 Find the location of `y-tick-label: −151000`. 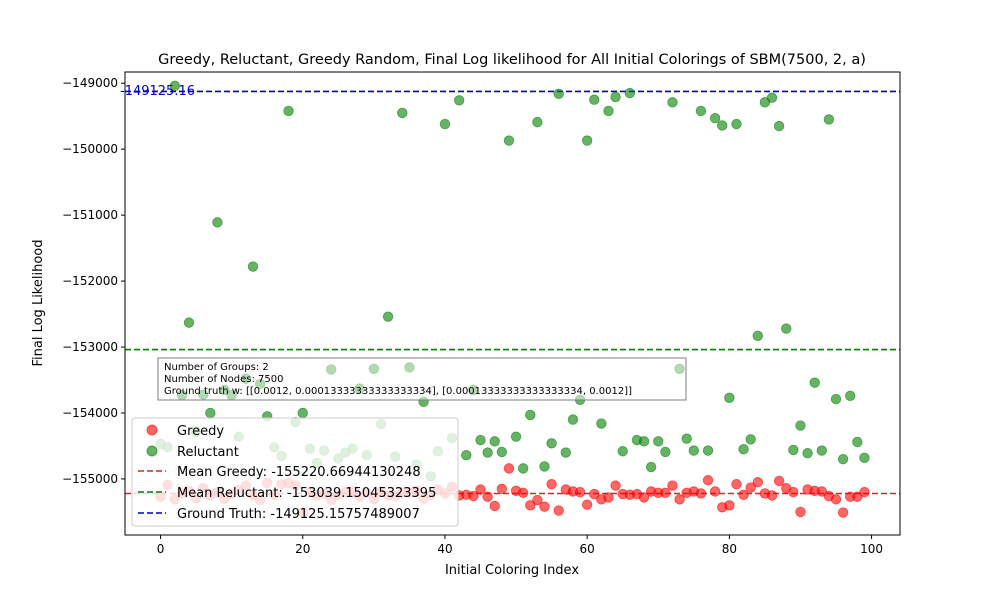

y-tick-label: −151000 is located at coordinates (90, 215).